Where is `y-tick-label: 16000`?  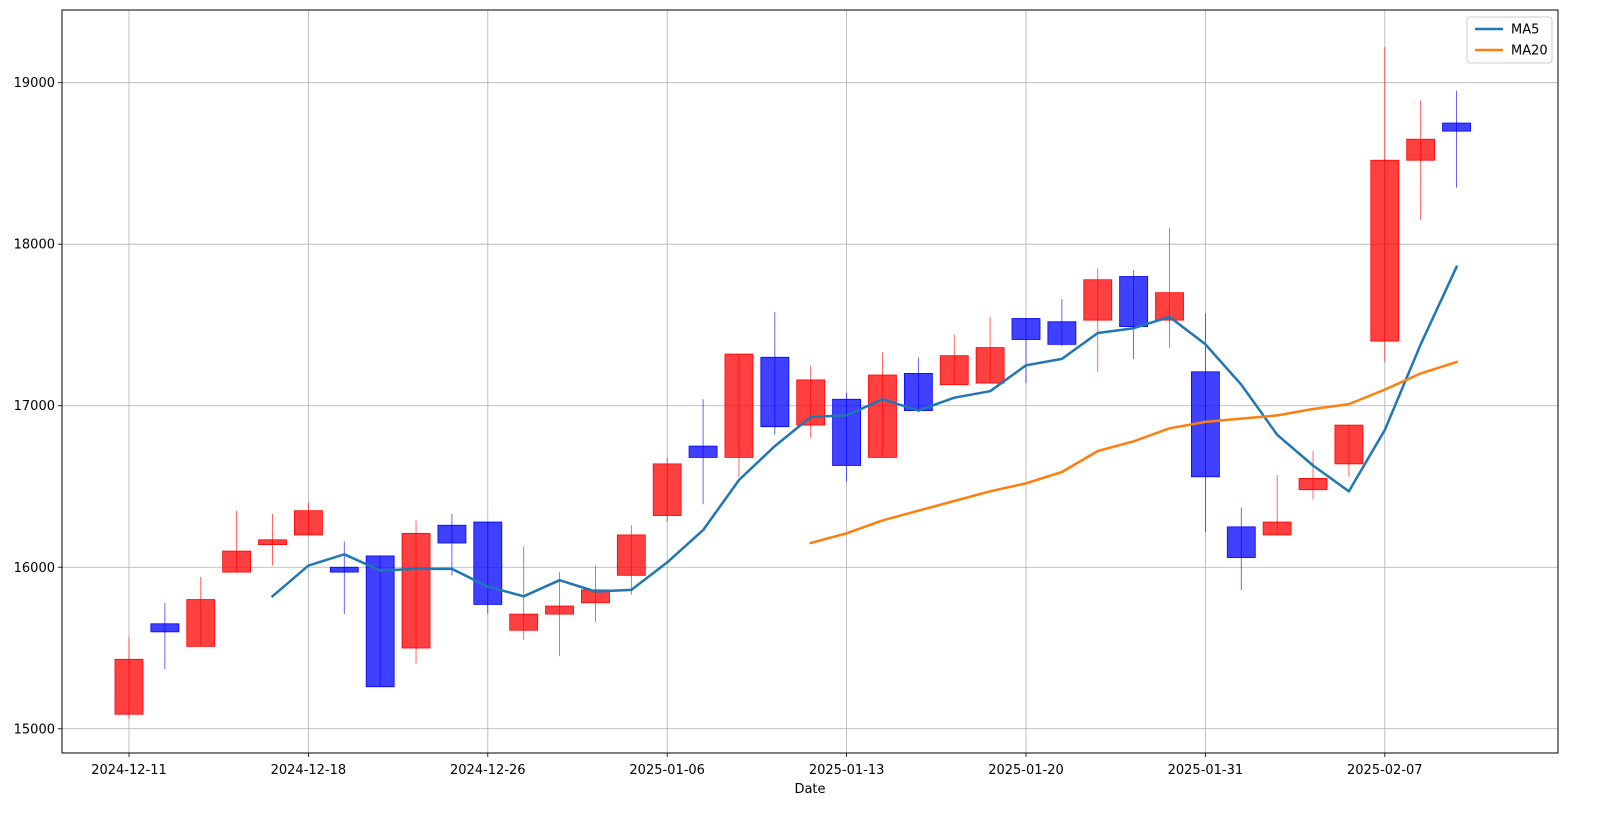
y-tick-label: 16000 is located at coordinates (34, 568).